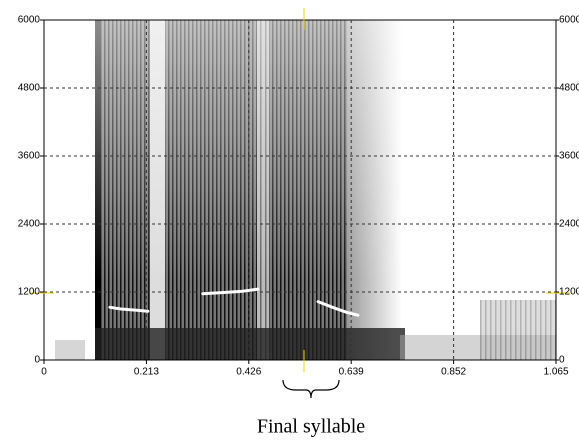 Image resolution: width=579 pixels, height=446 pixels. What do you see at coordinates (29, 224) in the screenshot?
I see `y-tick-label: 2400` at bounding box center [29, 224].